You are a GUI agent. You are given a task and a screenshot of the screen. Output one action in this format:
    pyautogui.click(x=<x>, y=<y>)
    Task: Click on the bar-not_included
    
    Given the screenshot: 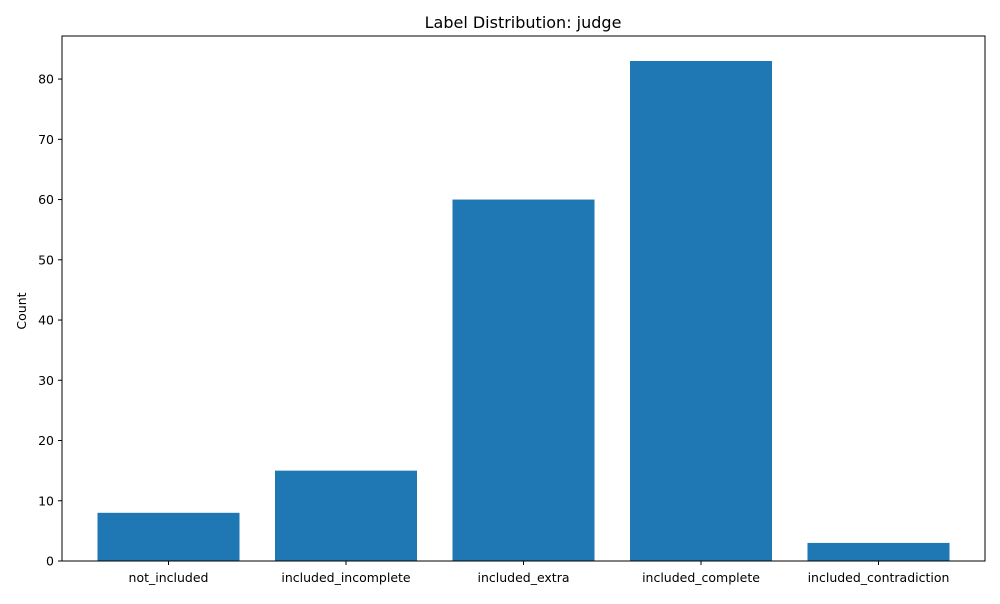 What is the action you would take?
    pyautogui.click(x=168, y=536)
    